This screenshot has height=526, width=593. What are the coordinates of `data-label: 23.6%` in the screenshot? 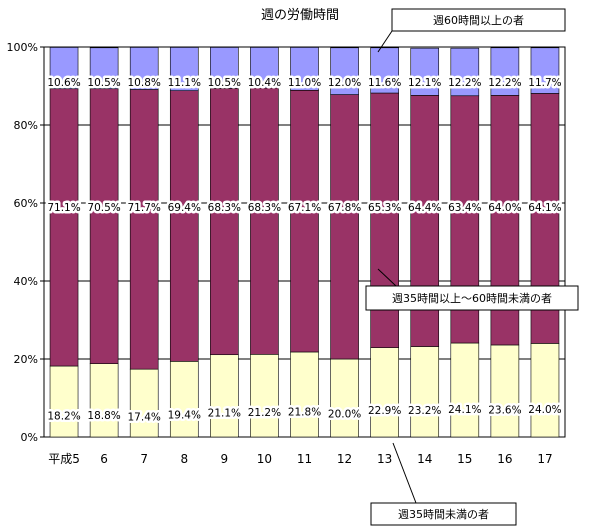 It's located at (504, 410).